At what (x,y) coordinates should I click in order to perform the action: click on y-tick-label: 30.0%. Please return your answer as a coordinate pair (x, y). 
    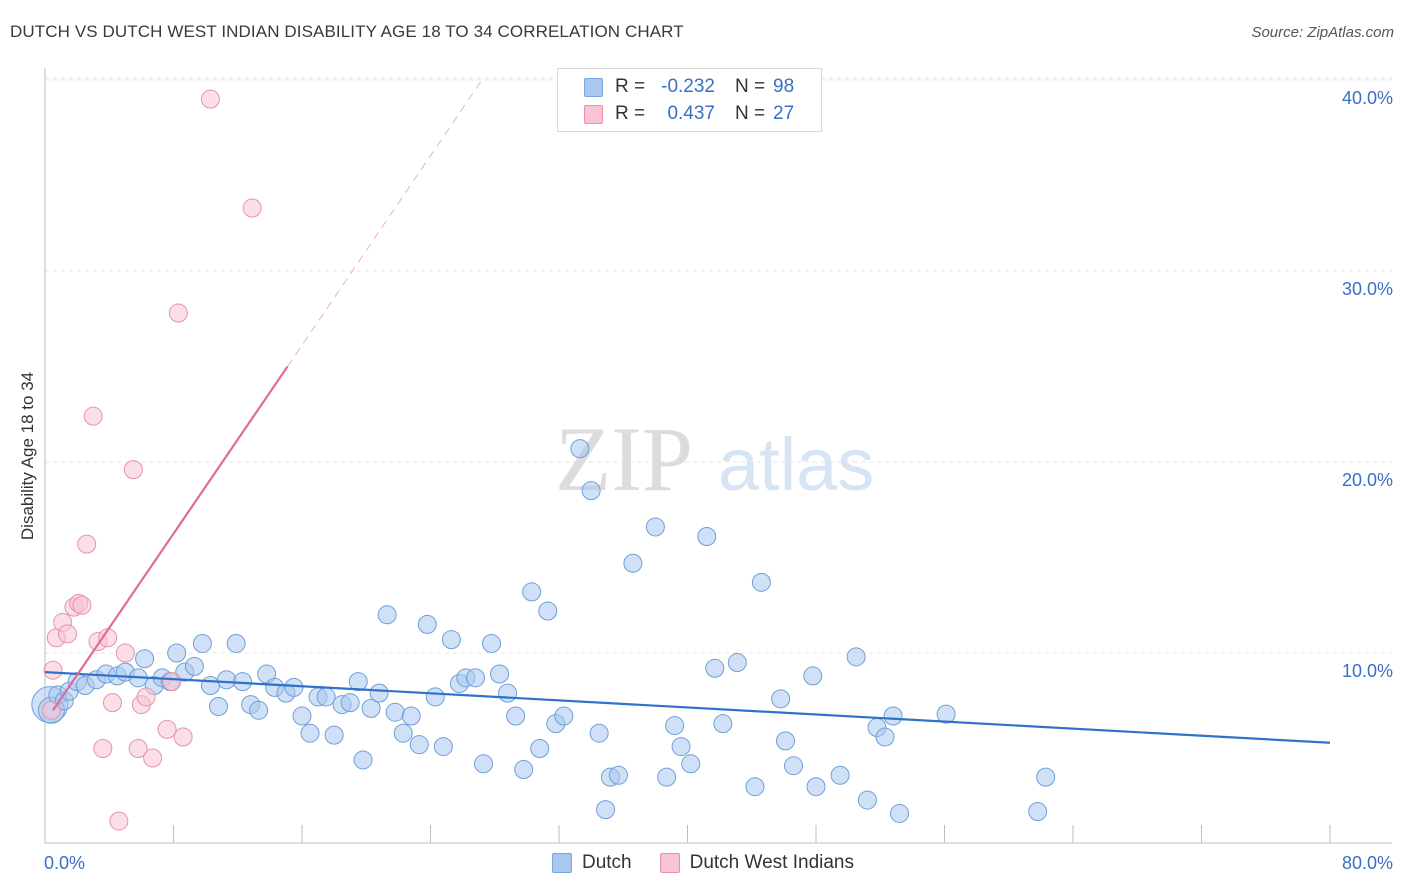
    Looking at the image, I should click on (1367, 289).